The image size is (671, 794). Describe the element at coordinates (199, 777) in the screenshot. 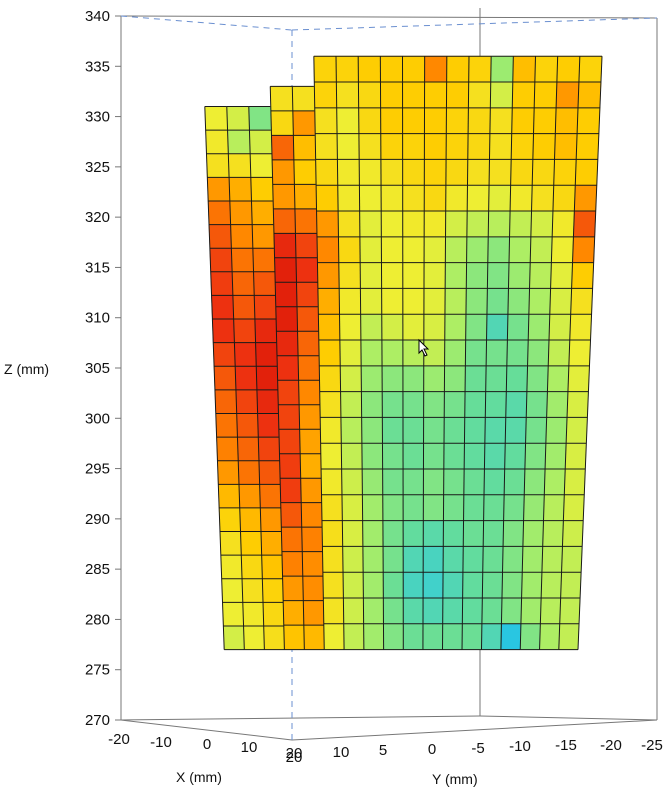

I see `x-axis-label: X (mm)` at that location.